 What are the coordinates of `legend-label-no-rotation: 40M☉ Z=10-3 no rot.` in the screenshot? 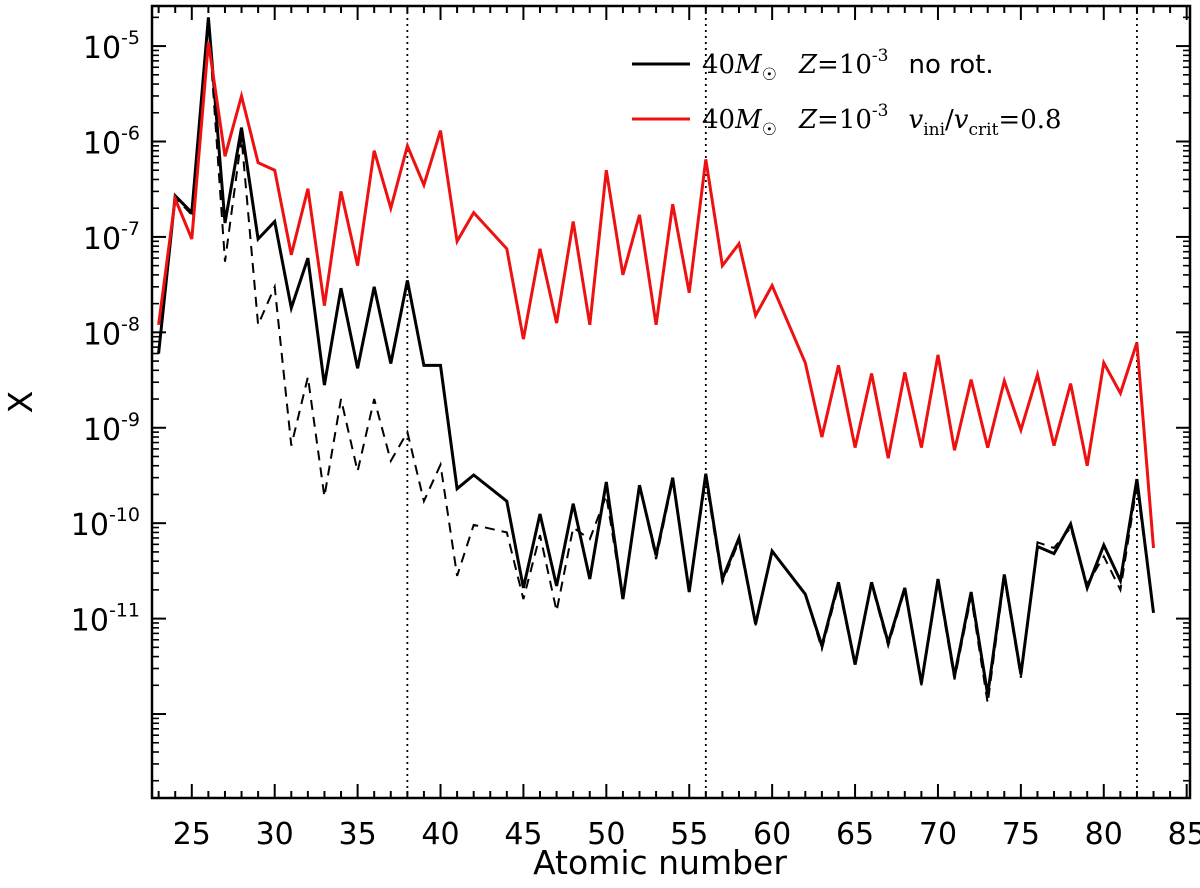 It's located at (848, 65).